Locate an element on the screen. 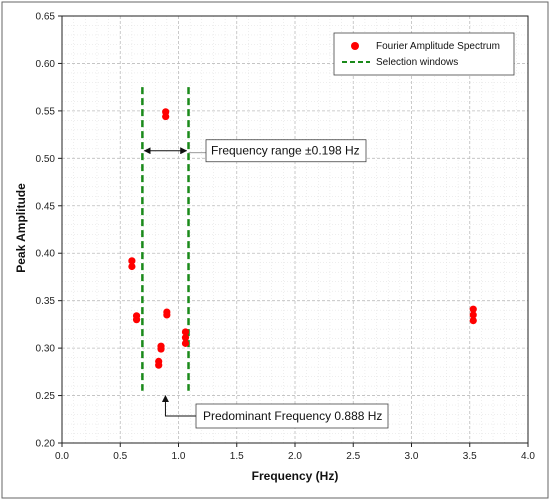  y-tick-label: 0.25 is located at coordinates (46, 396).